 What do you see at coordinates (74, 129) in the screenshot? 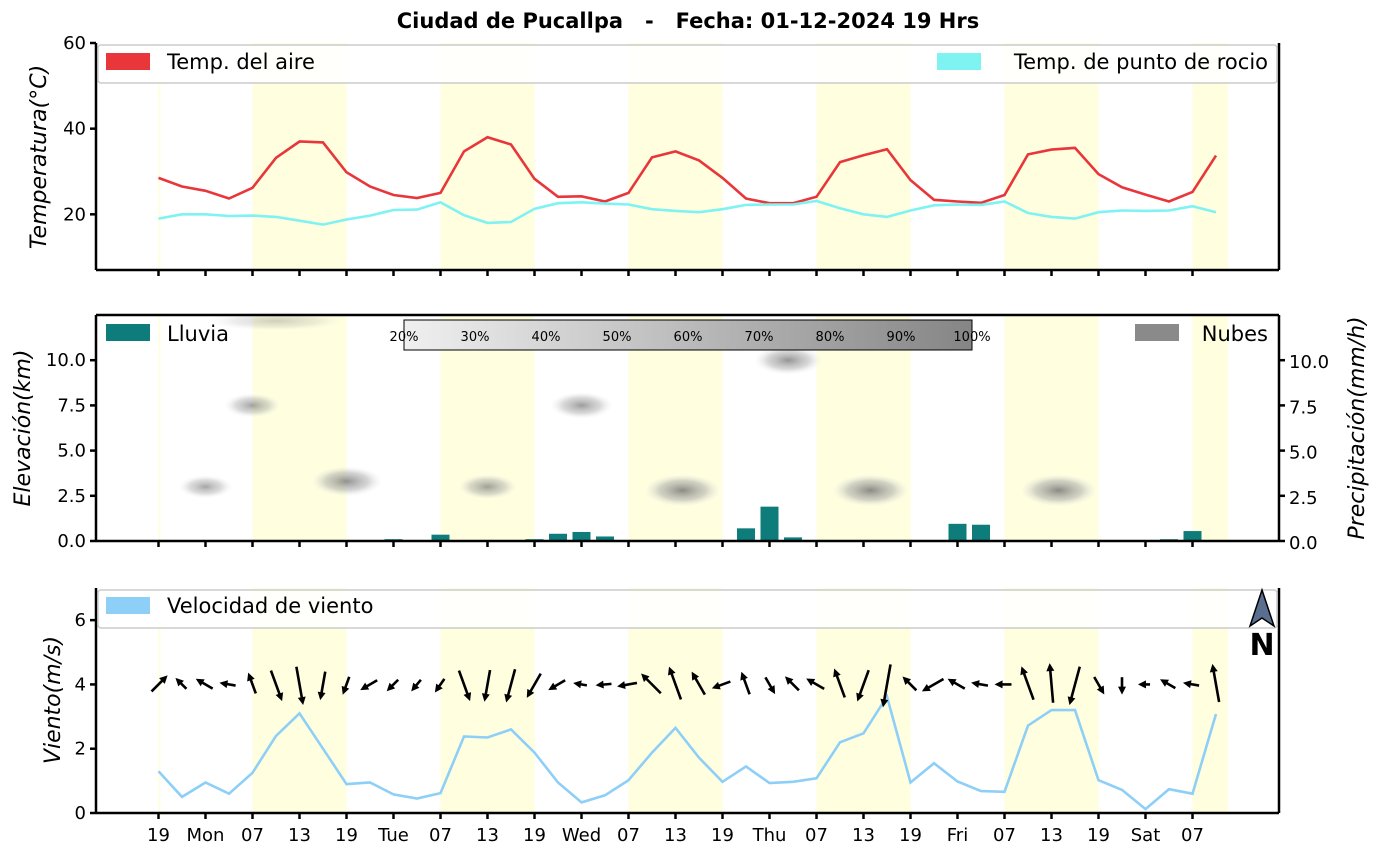
I see `y-tick-label: 40` at bounding box center [74, 129].